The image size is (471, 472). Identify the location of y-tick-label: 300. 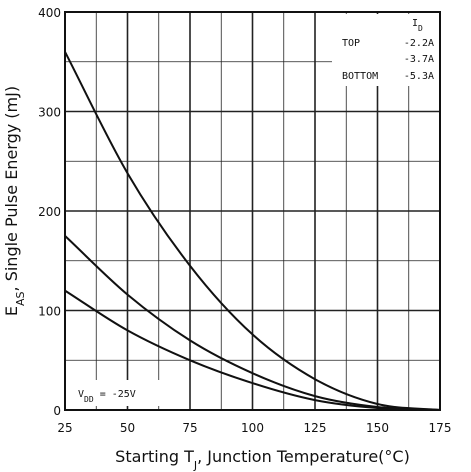
(49, 113).